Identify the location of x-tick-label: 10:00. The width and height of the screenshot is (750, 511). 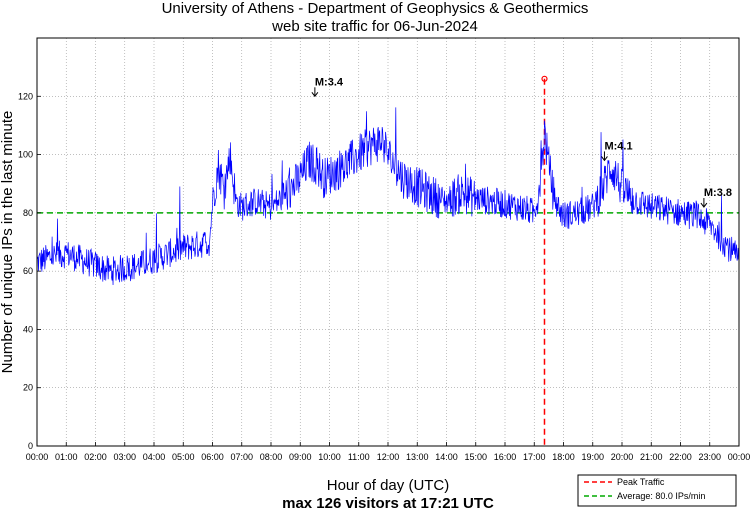
(329, 457).